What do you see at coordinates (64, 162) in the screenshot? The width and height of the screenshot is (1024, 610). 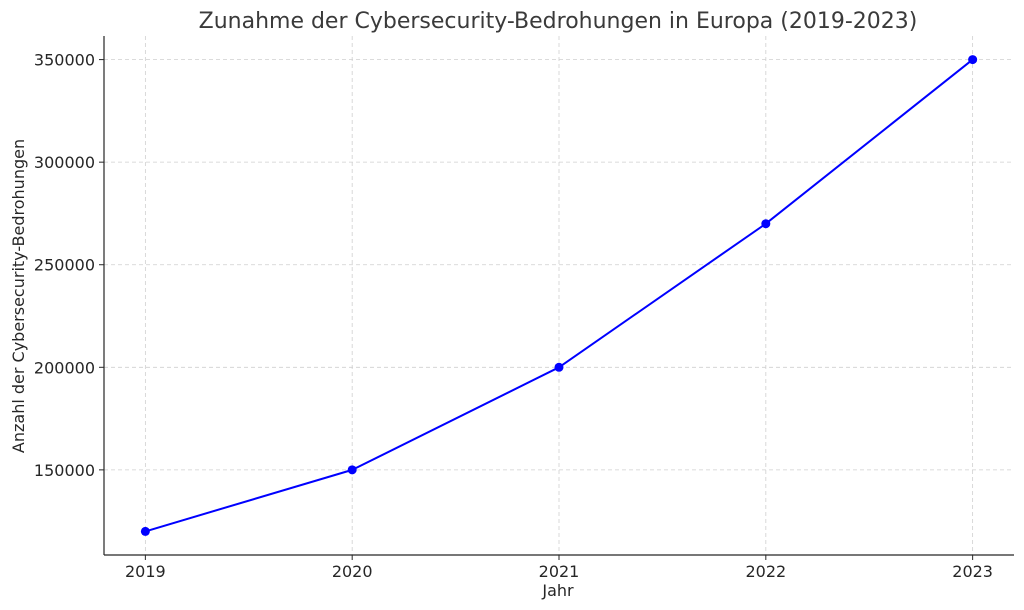 I see `y-tick-label: 300000` at bounding box center [64, 162].